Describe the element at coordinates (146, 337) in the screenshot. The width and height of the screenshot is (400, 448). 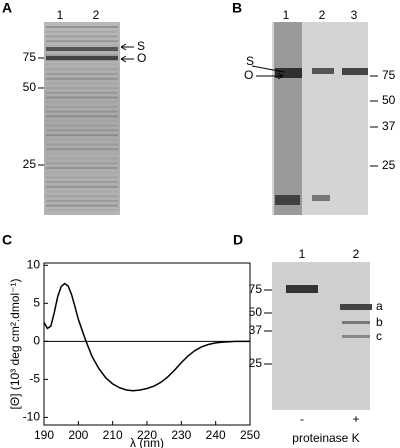
I see `data-line` at that location.